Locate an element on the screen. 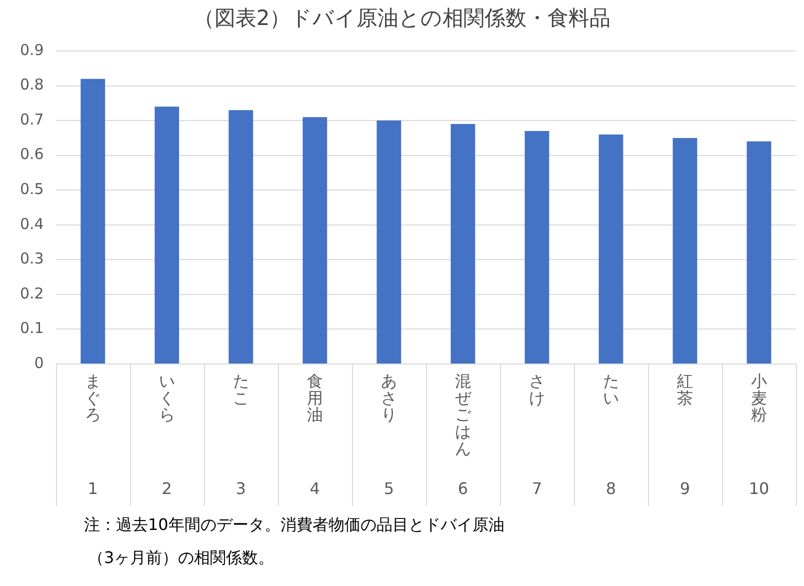 This screenshot has width=804, height=586. text: （3ヶ月前）の相関係数。 is located at coordinates (181, 558).